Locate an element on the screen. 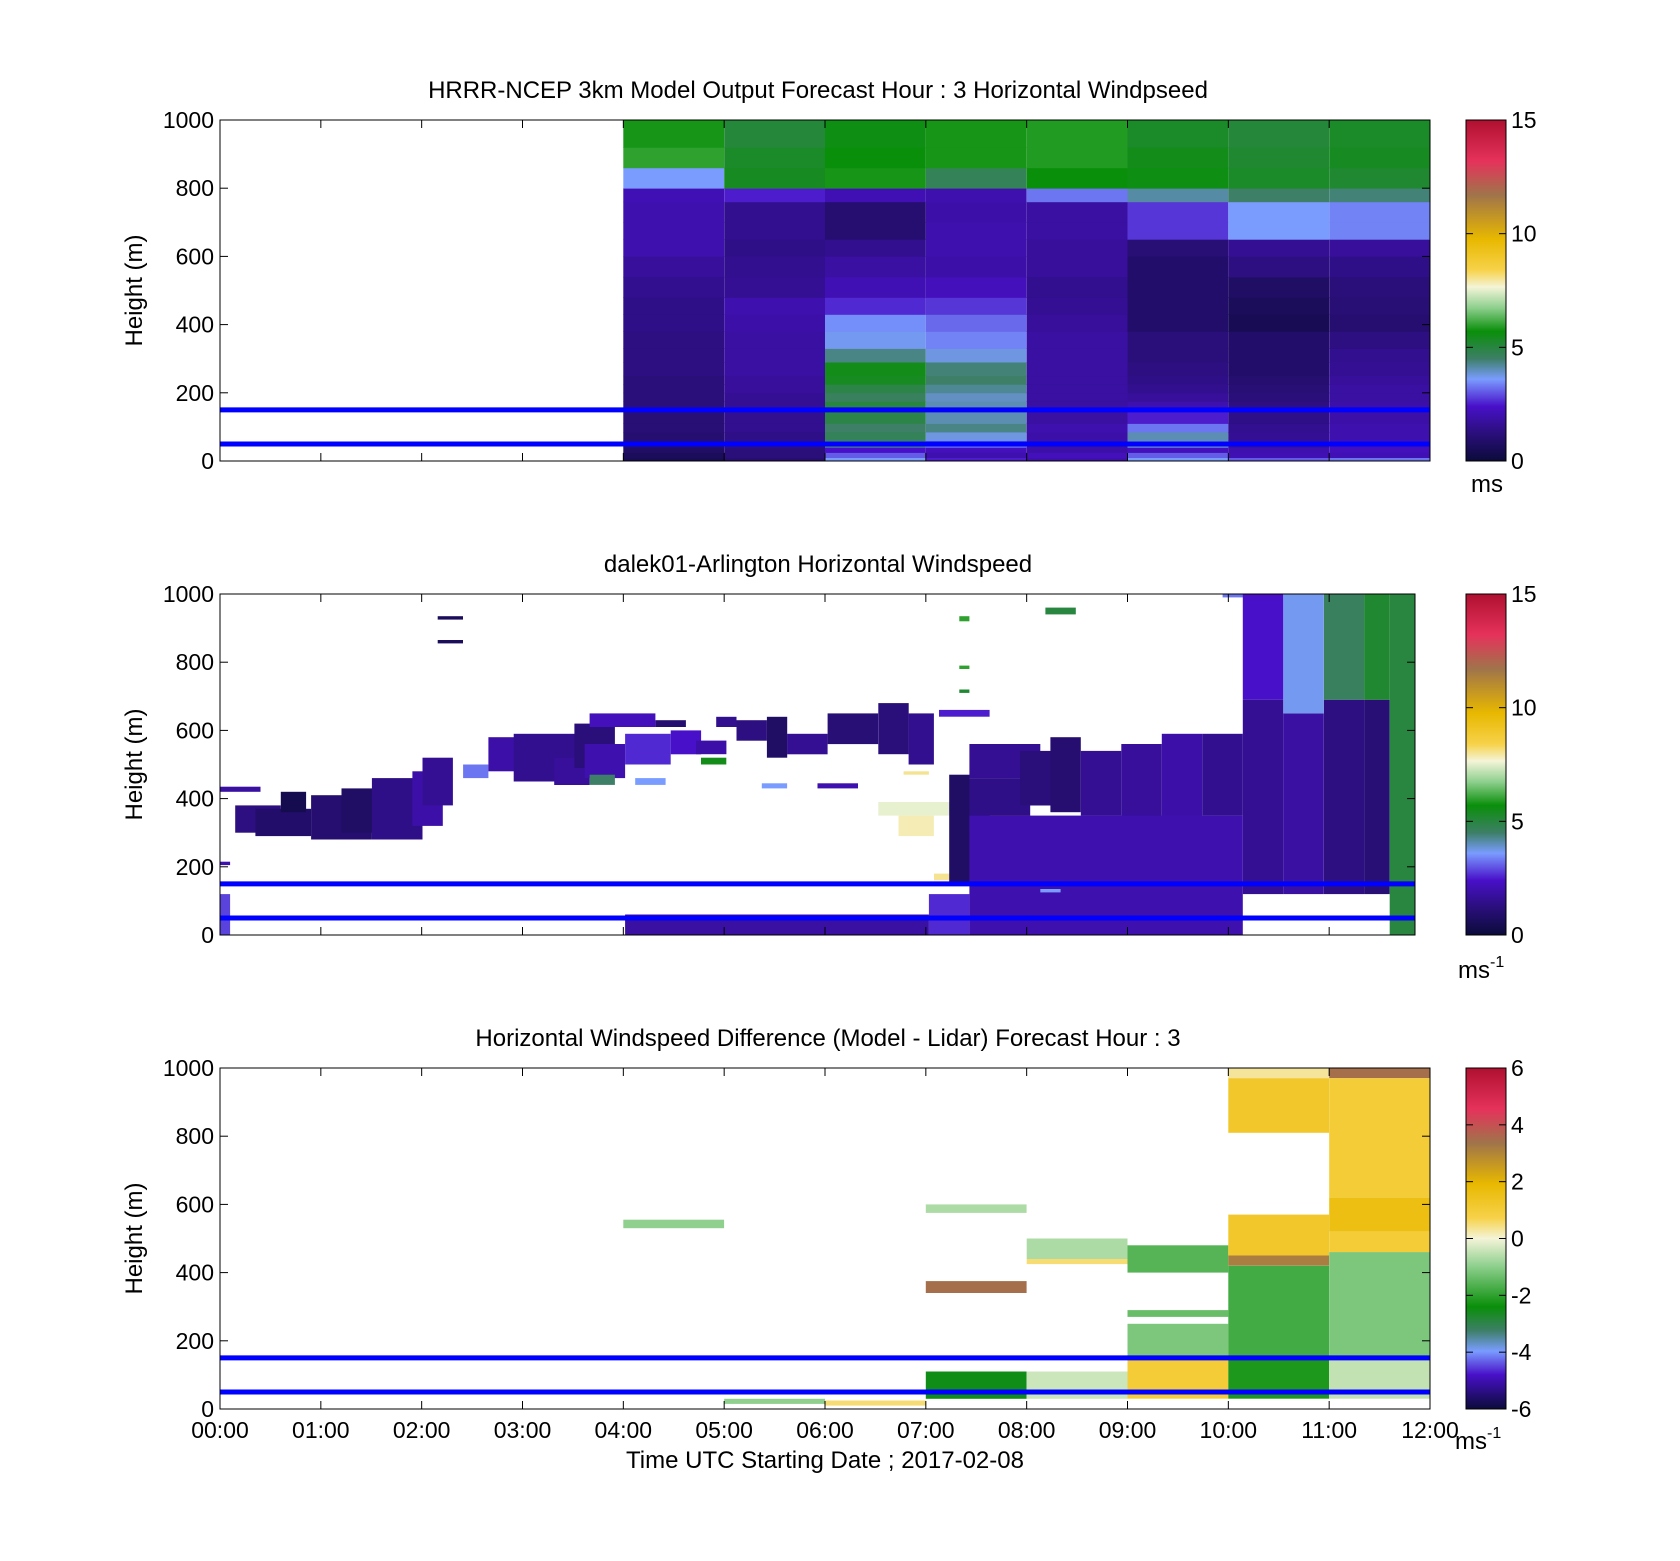 The width and height of the screenshot is (1680, 1561). x-tick-label: 11:00 is located at coordinates (1329, 1430).